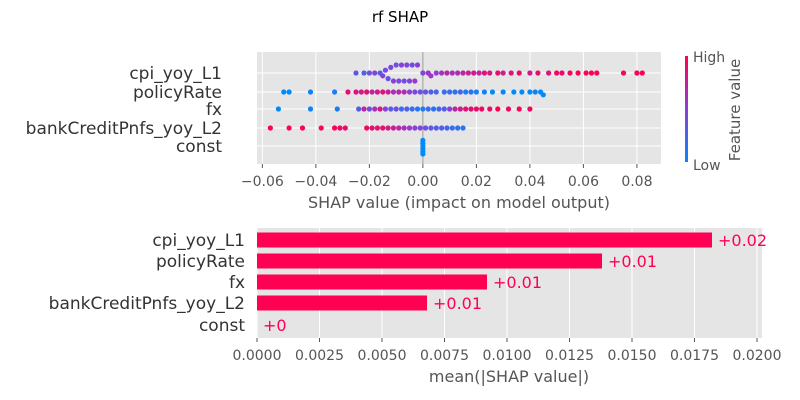  I want to click on colorbar-high-label: High, so click(709, 58).